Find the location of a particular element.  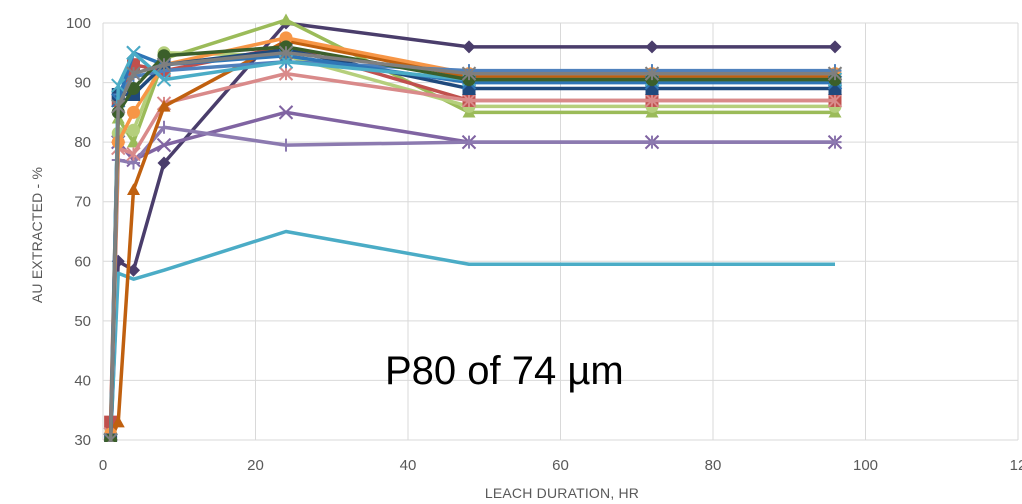

x-axis-title: LEACH DURATION, HR is located at coordinates (562, 493).